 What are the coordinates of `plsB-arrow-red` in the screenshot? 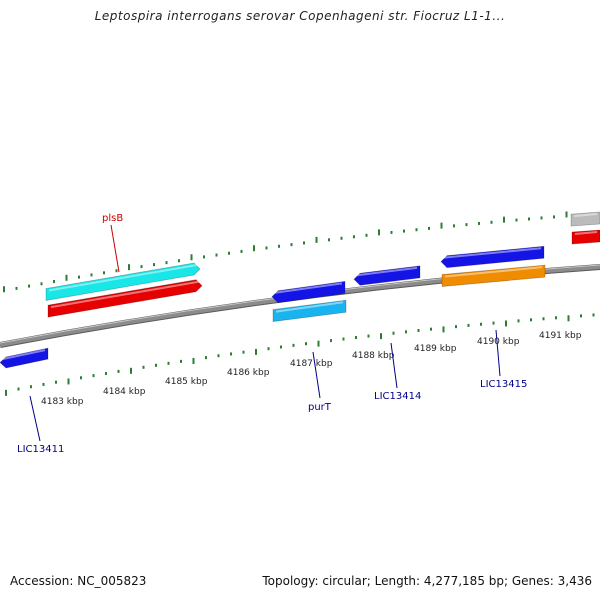 It's located at (125, 298).